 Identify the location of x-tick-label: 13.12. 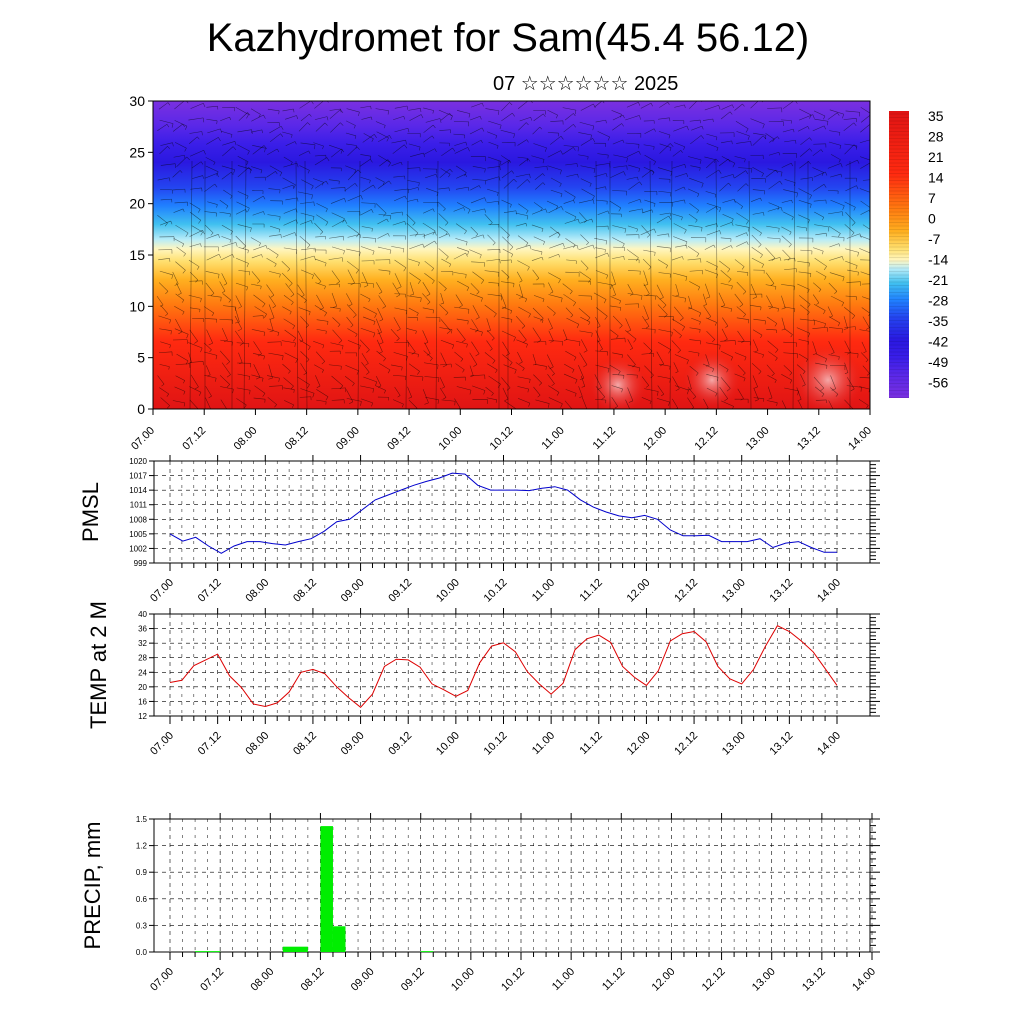
(814, 980).